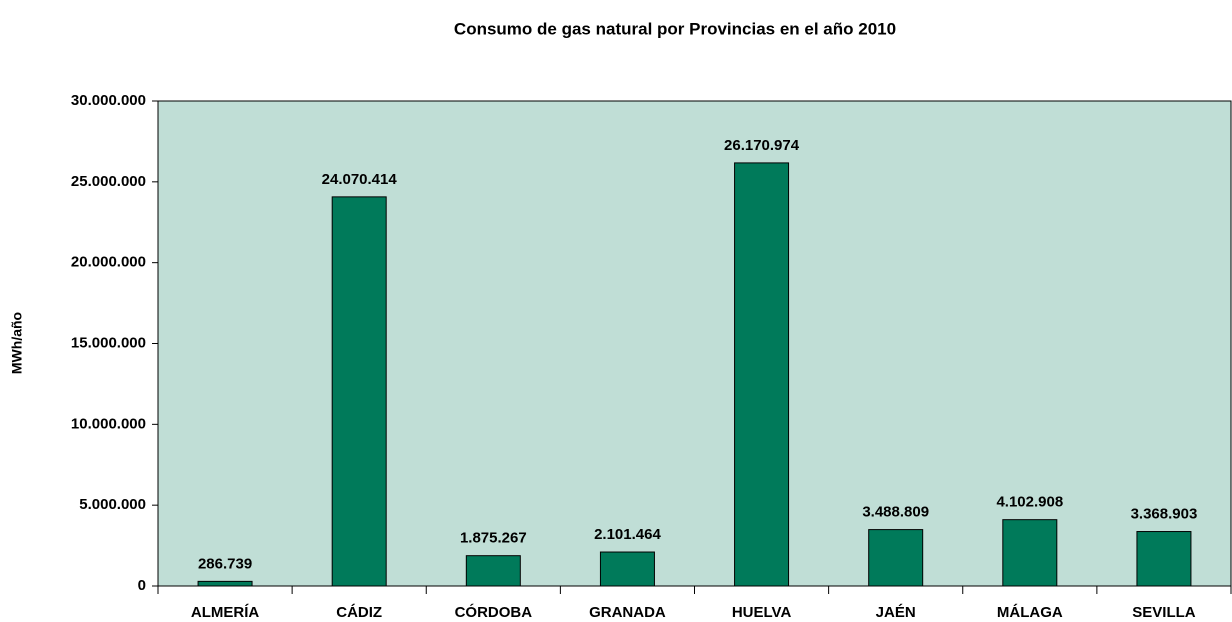 Image resolution: width=1232 pixels, height=622 pixels. I want to click on y-axis-label: MWh/año, so click(17, 343).